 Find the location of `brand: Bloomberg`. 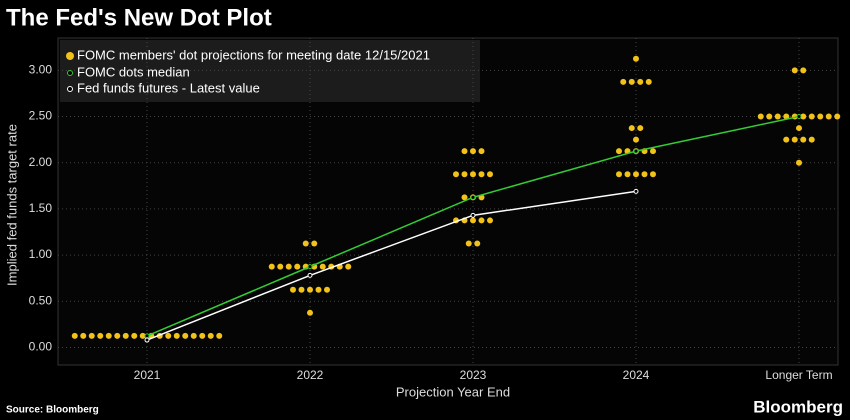

brand: Bloomberg is located at coordinates (798, 406).